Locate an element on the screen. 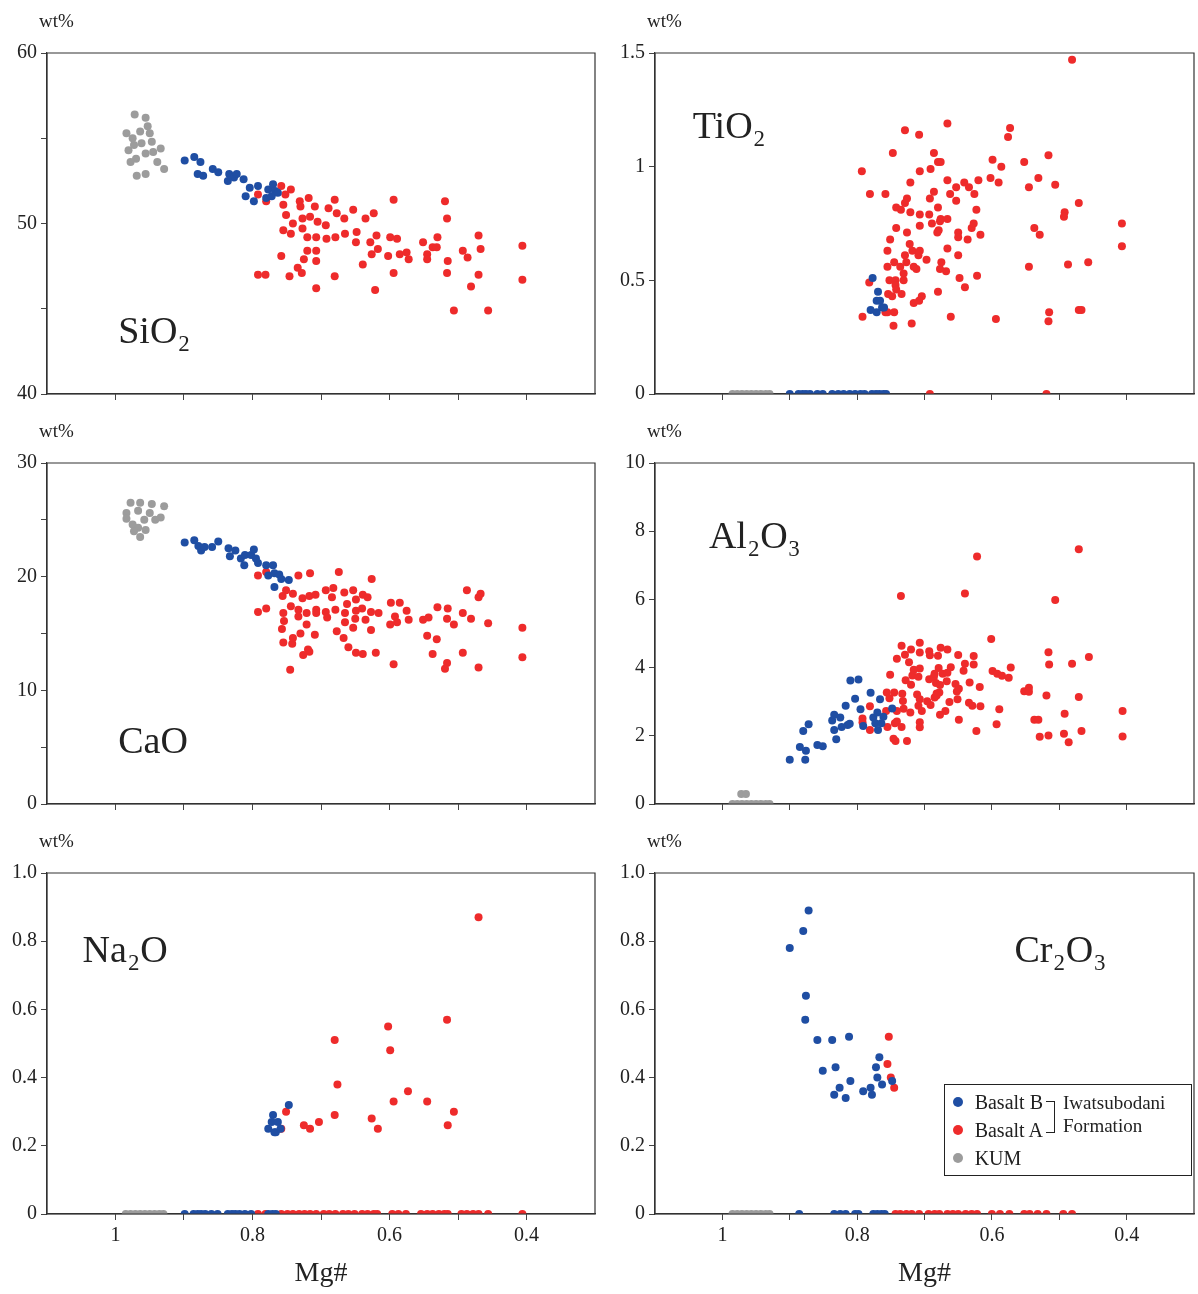 The image size is (1198, 1294). y-tick-label: 20 is located at coordinates (27, 574).